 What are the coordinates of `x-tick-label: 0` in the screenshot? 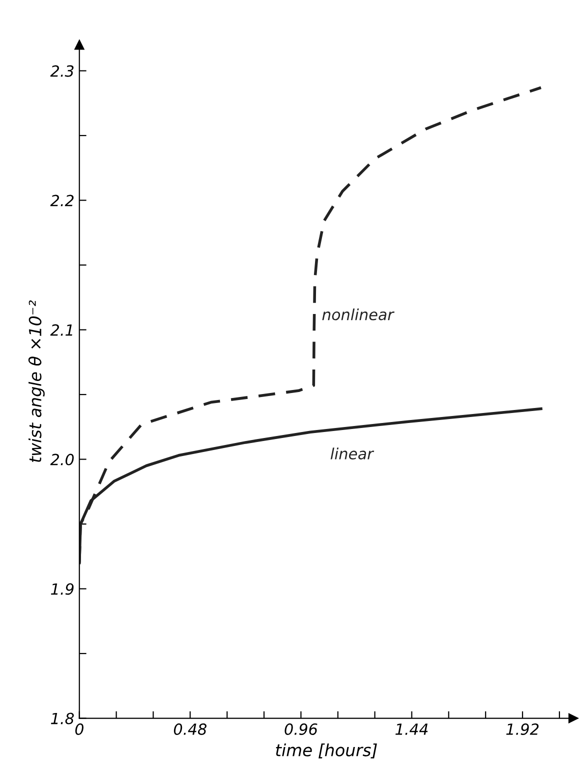 It's located at (79, 729).